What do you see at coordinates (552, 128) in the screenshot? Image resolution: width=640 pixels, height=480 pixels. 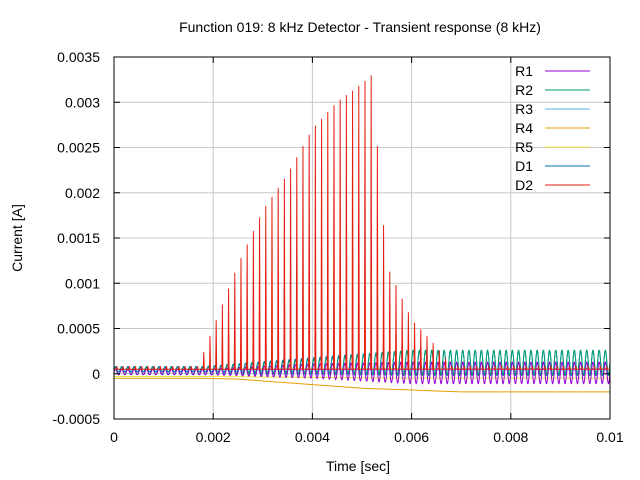 I see `legend: R1 R2 R3 R4 R5 D1 D2` at bounding box center [552, 128].